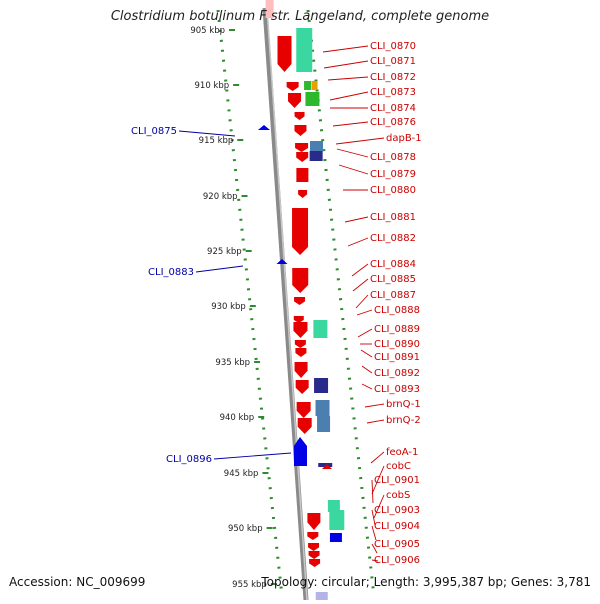 The width and height of the screenshot is (600, 604). What do you see at coordinates (333, 506) in the screenshot?
I see `feature-teal-box` at bounding box center [333, 506].